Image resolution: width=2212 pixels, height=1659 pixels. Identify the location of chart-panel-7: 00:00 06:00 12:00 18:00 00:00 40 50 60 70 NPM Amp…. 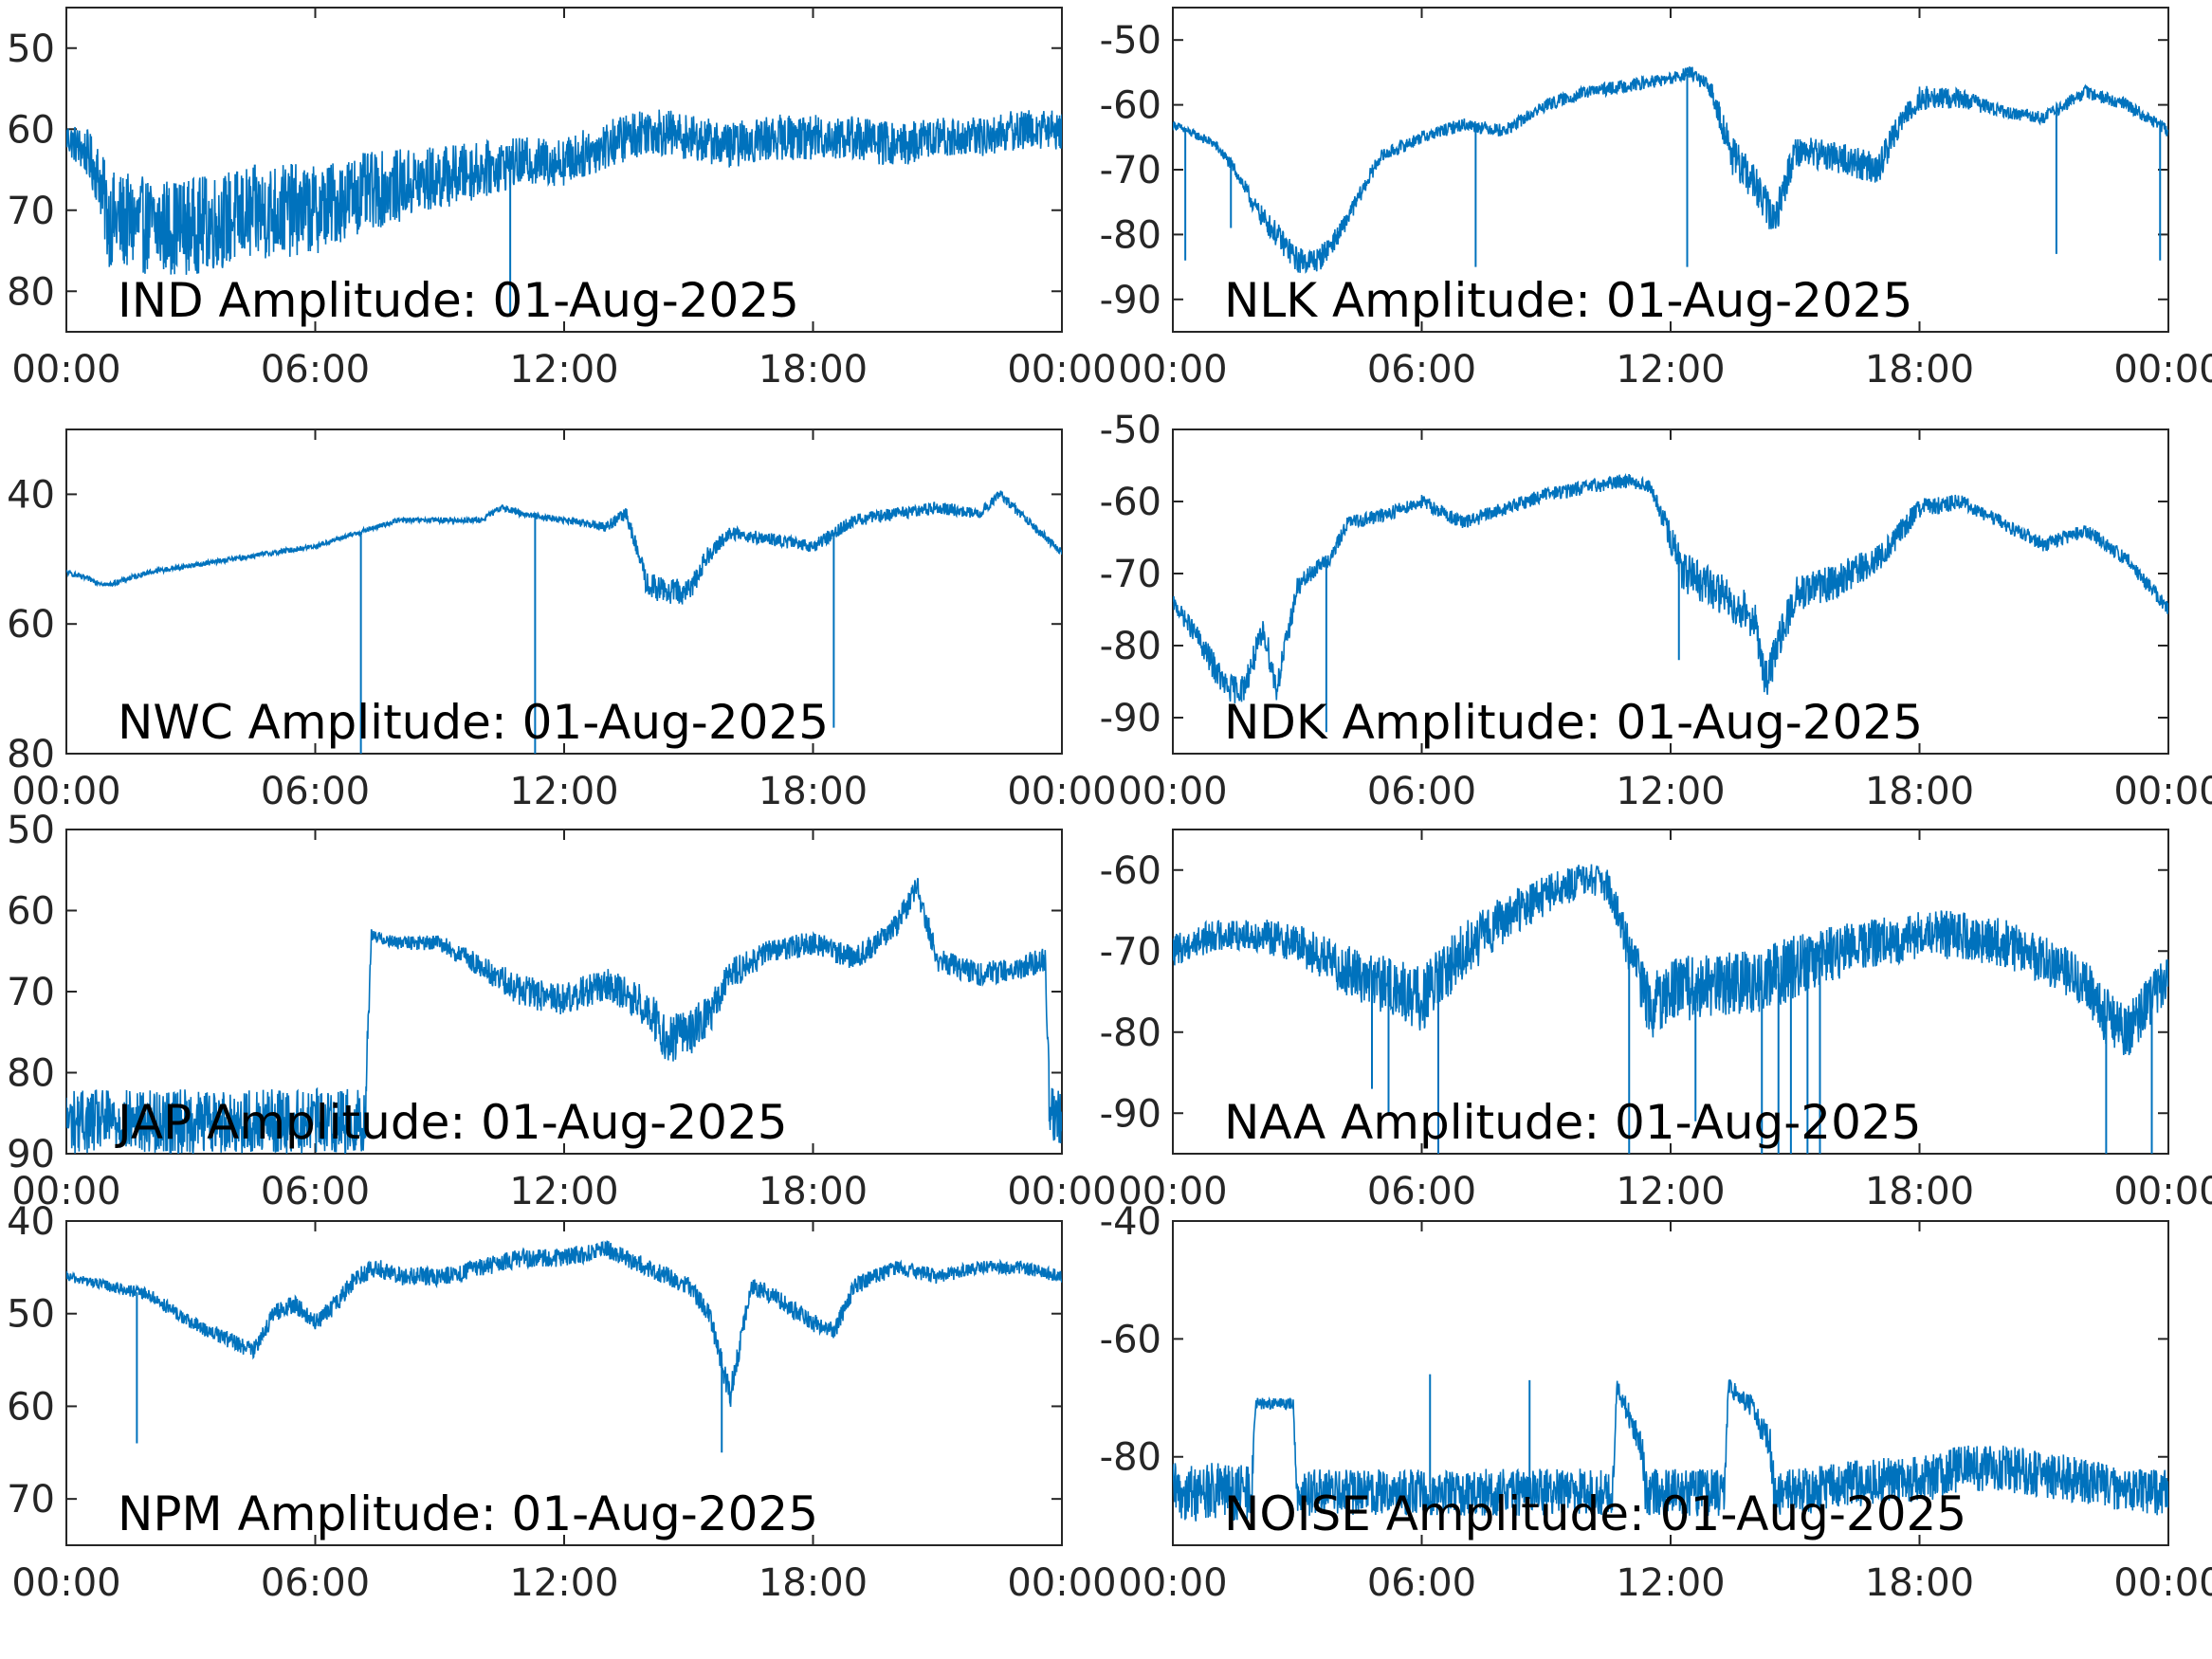
(562, 1402).